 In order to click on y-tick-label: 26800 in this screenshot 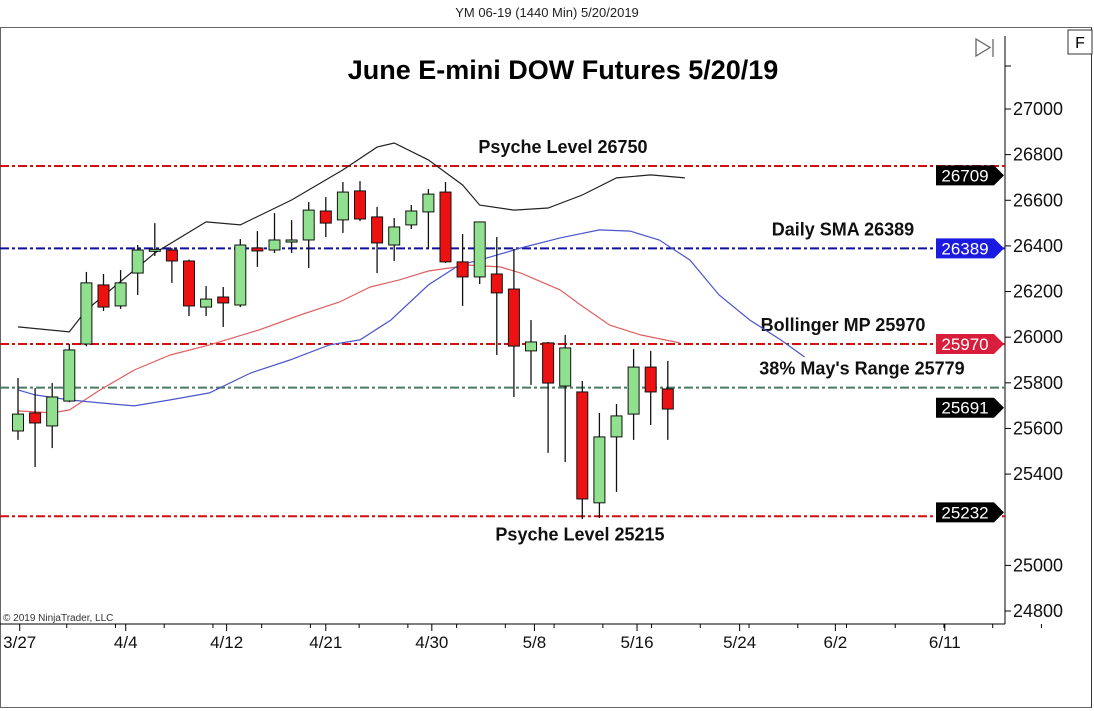, I will do `click(1038, 155)`.